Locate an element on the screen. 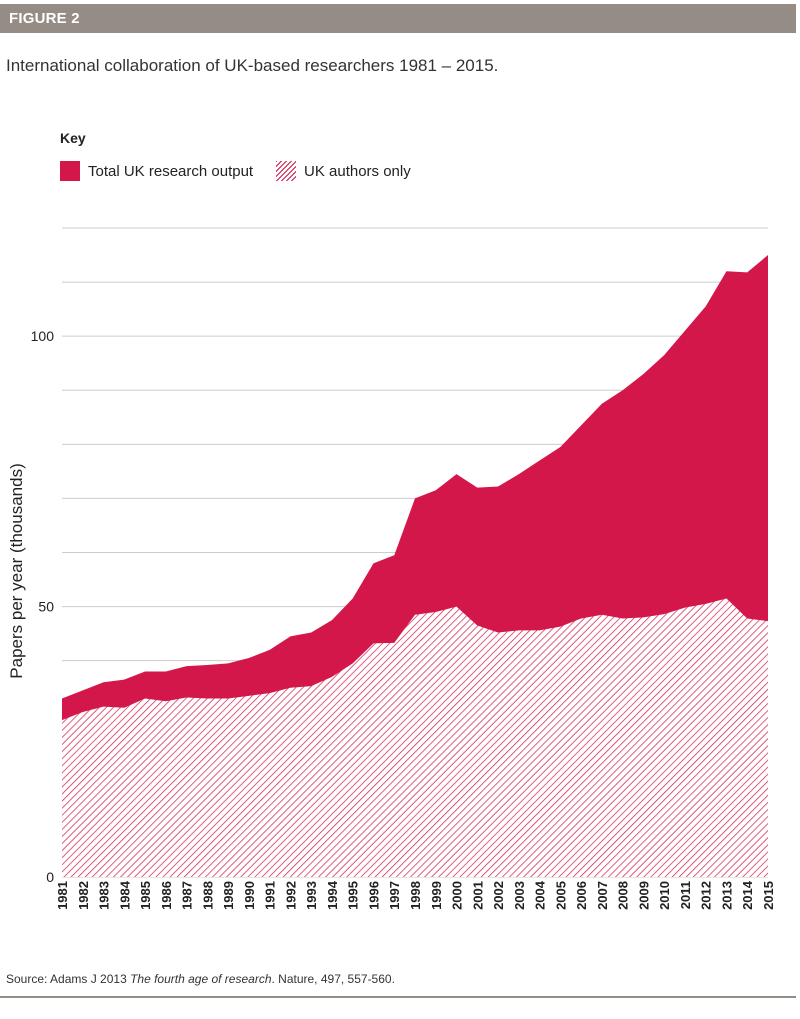 The image size is (800, 1019). x-tick-label: 2011 is located at coordinates (685, 895).